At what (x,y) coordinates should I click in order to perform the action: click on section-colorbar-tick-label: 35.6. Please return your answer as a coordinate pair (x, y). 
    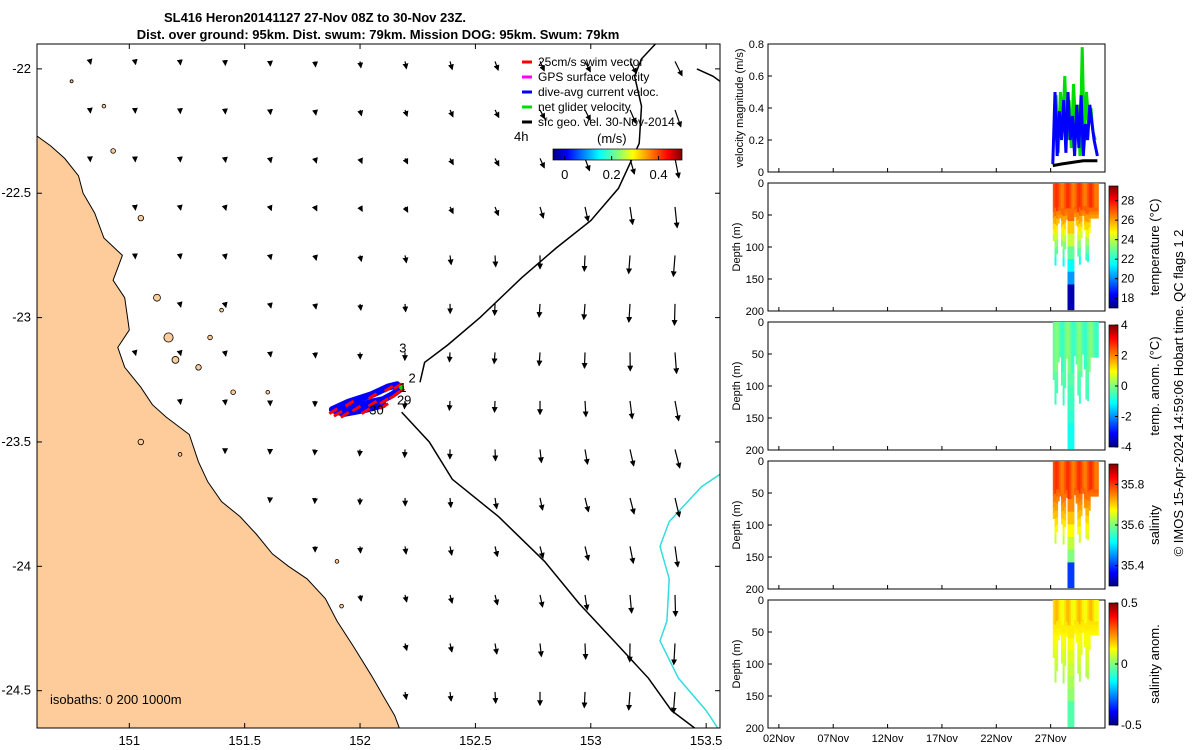
    Looking at the image, I should click on (1133, 525).